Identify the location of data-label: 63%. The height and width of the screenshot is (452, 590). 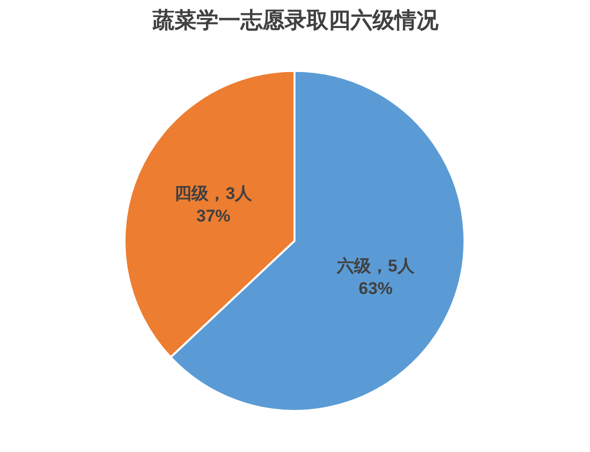
(375, 288).